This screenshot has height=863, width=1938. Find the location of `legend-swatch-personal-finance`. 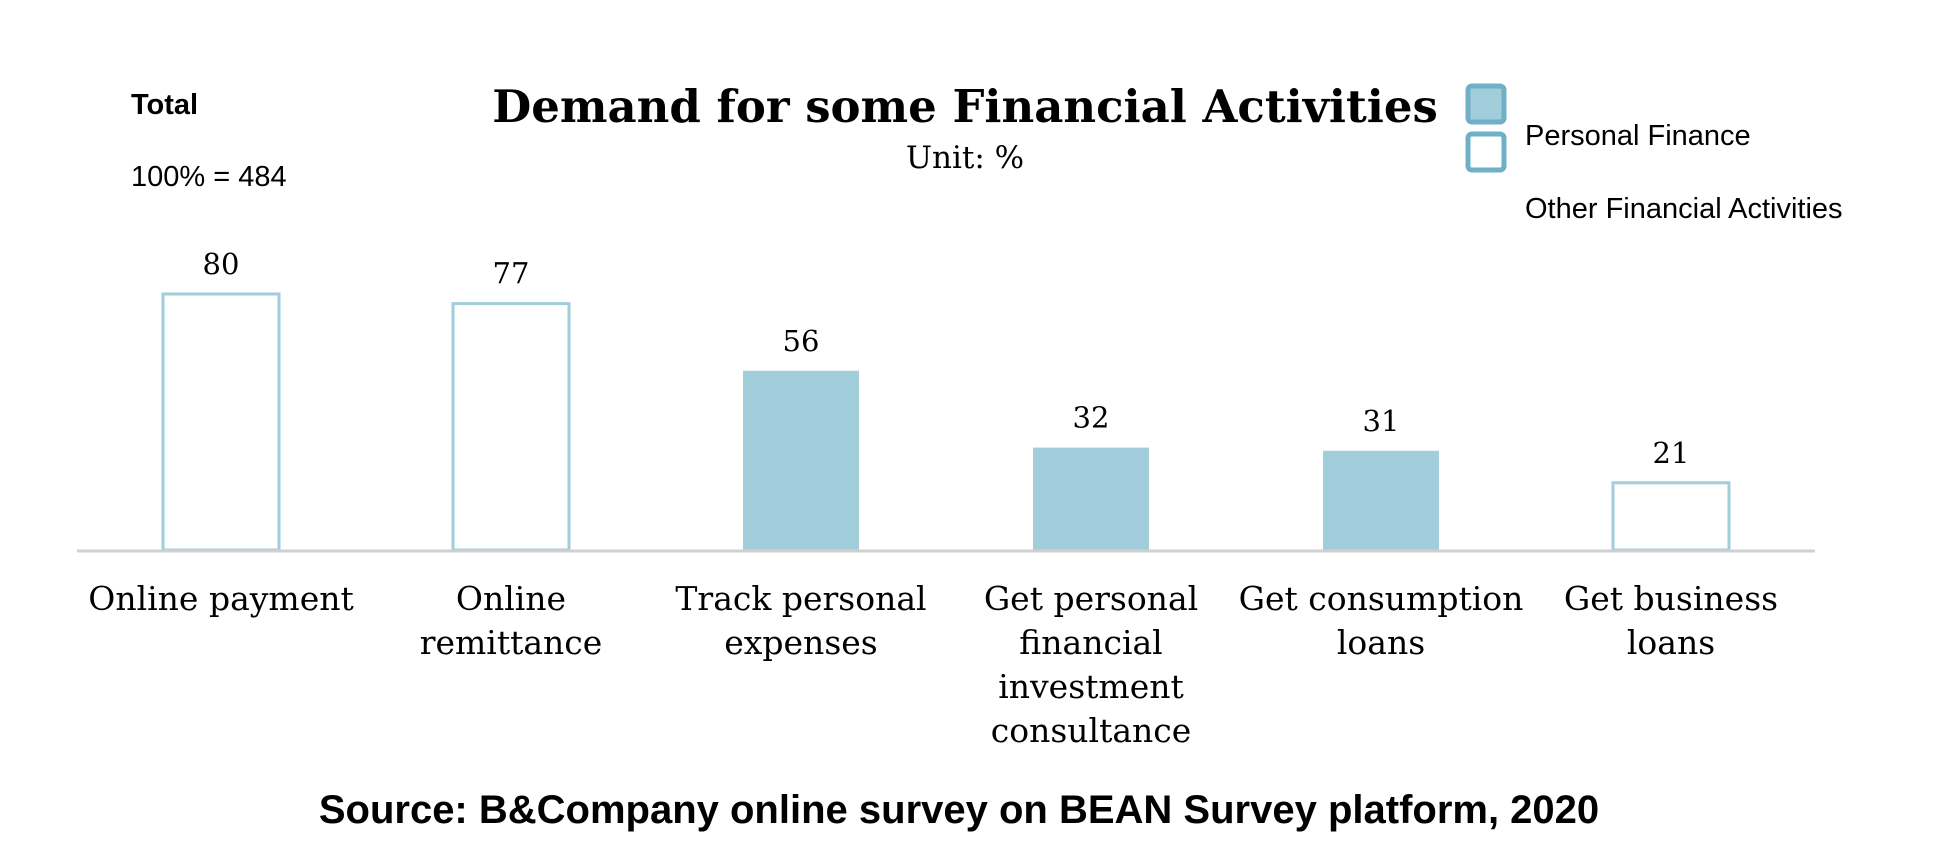

legend-swatch-personal-finance is located at coordinates (1486, 104).